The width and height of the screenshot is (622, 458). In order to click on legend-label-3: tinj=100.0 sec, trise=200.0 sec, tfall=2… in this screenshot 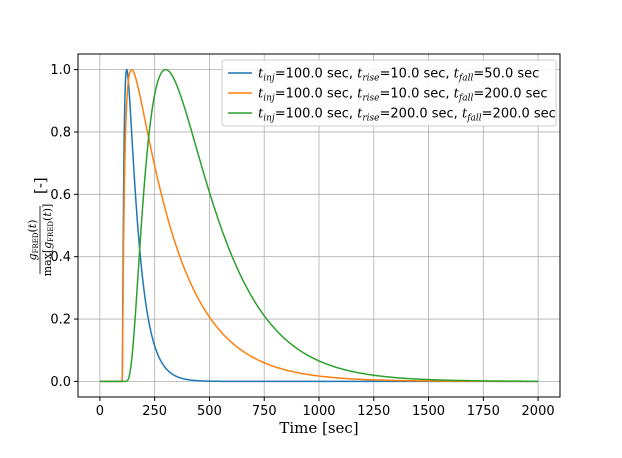, I will do `click(407, 115)`.